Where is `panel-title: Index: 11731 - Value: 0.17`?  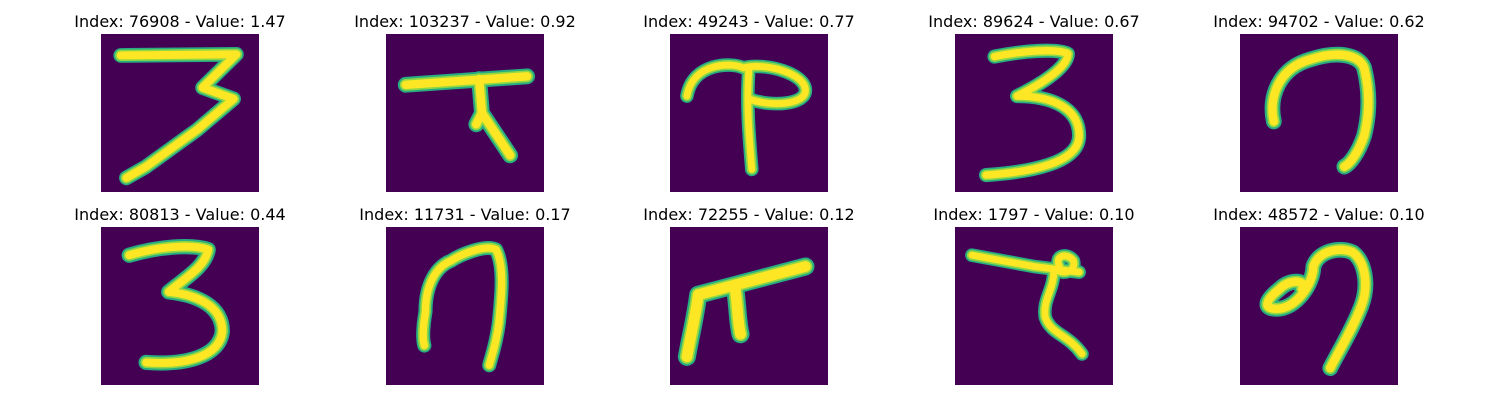 panel-title: Index: 11731 - Value: 0.17 is located at coordinates (465, 214).